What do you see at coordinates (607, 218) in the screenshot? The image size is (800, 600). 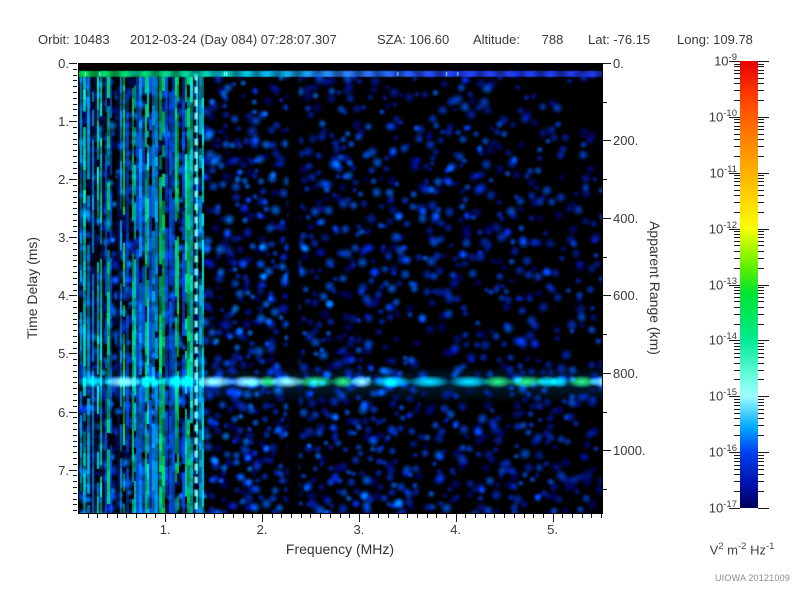 I see `y2-major-tick` at bounding box center [607, 218].